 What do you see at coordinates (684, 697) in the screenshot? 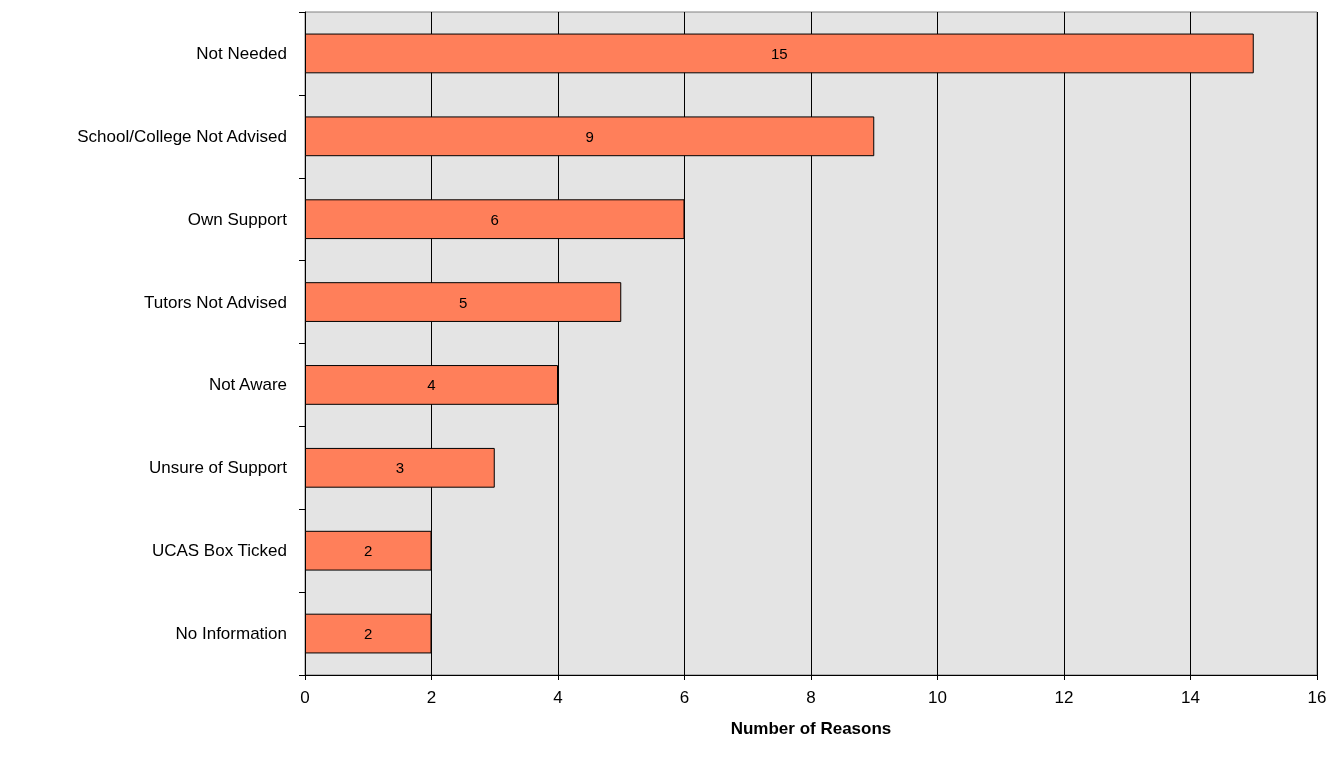
I see `x-tick-label: 6` at bounding box center [684, 697].